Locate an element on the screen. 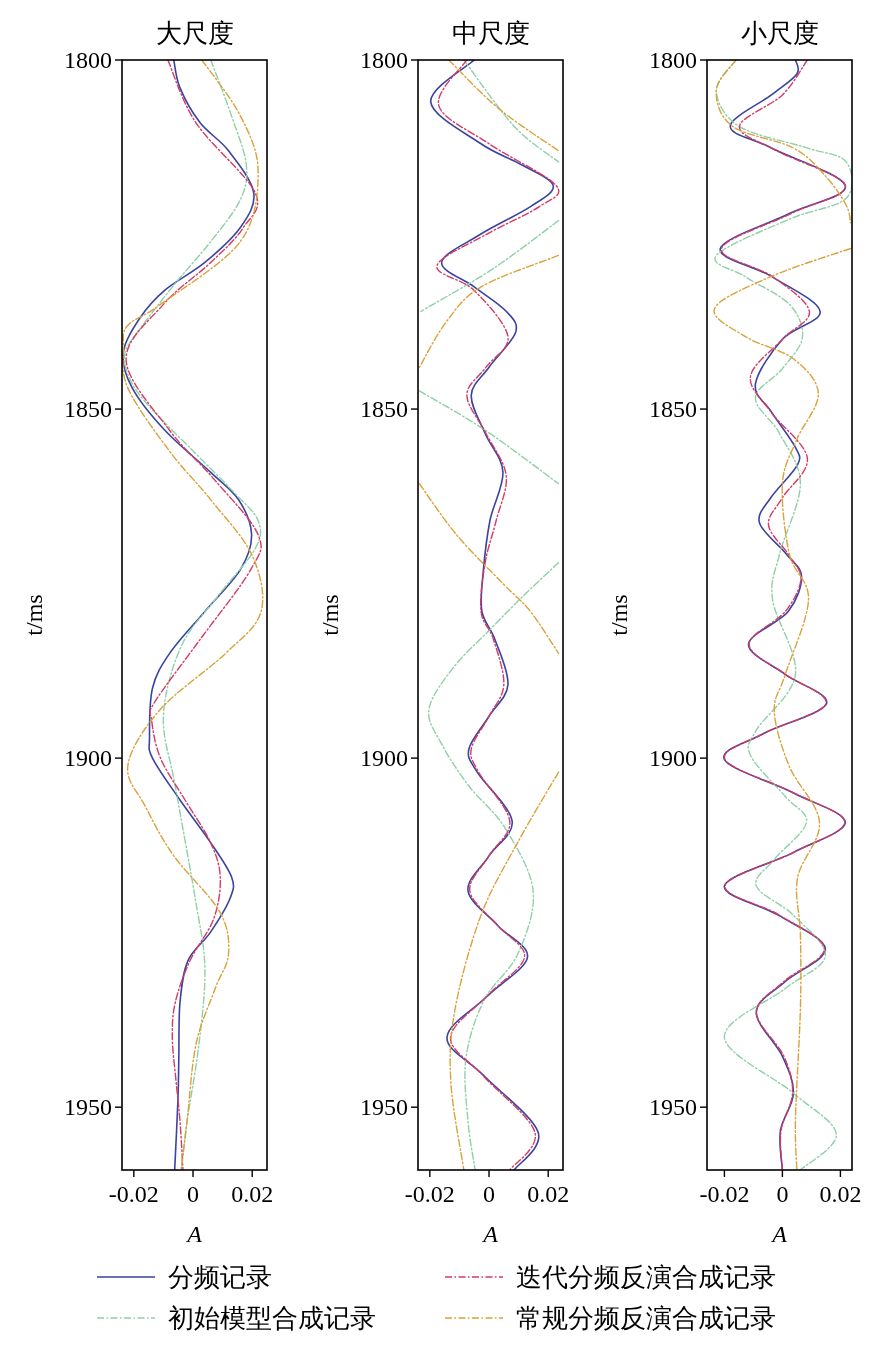 The image size is (876, 1363). chart-title: 小尺度 is located at coordinates (779, 33).